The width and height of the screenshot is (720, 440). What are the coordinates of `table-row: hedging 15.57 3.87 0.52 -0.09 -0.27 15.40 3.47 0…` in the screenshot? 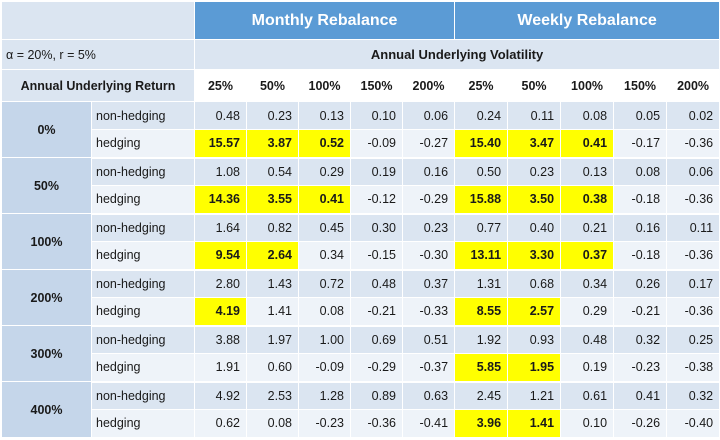 It's located at (361, 144).